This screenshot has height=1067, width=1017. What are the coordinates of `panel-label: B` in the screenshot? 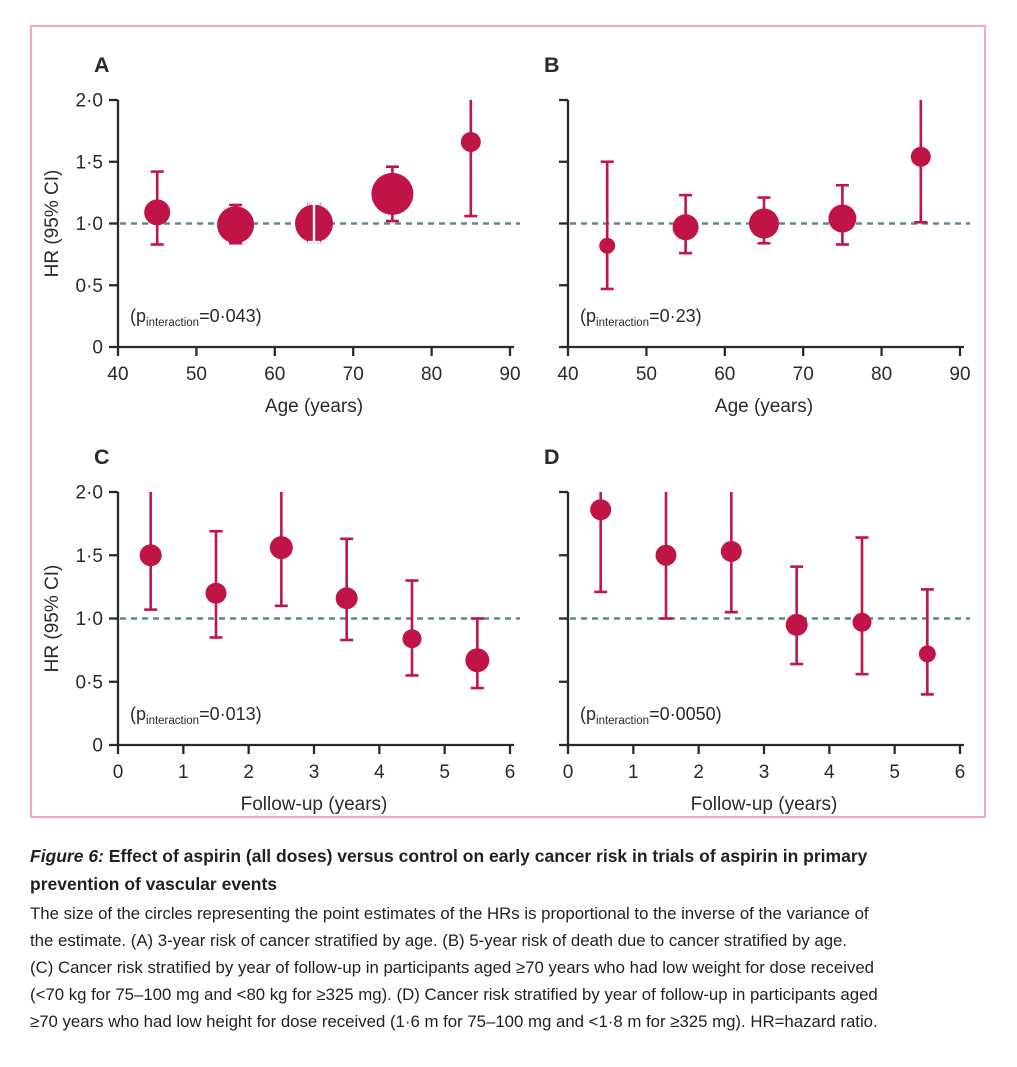 It's located at (552, 65).